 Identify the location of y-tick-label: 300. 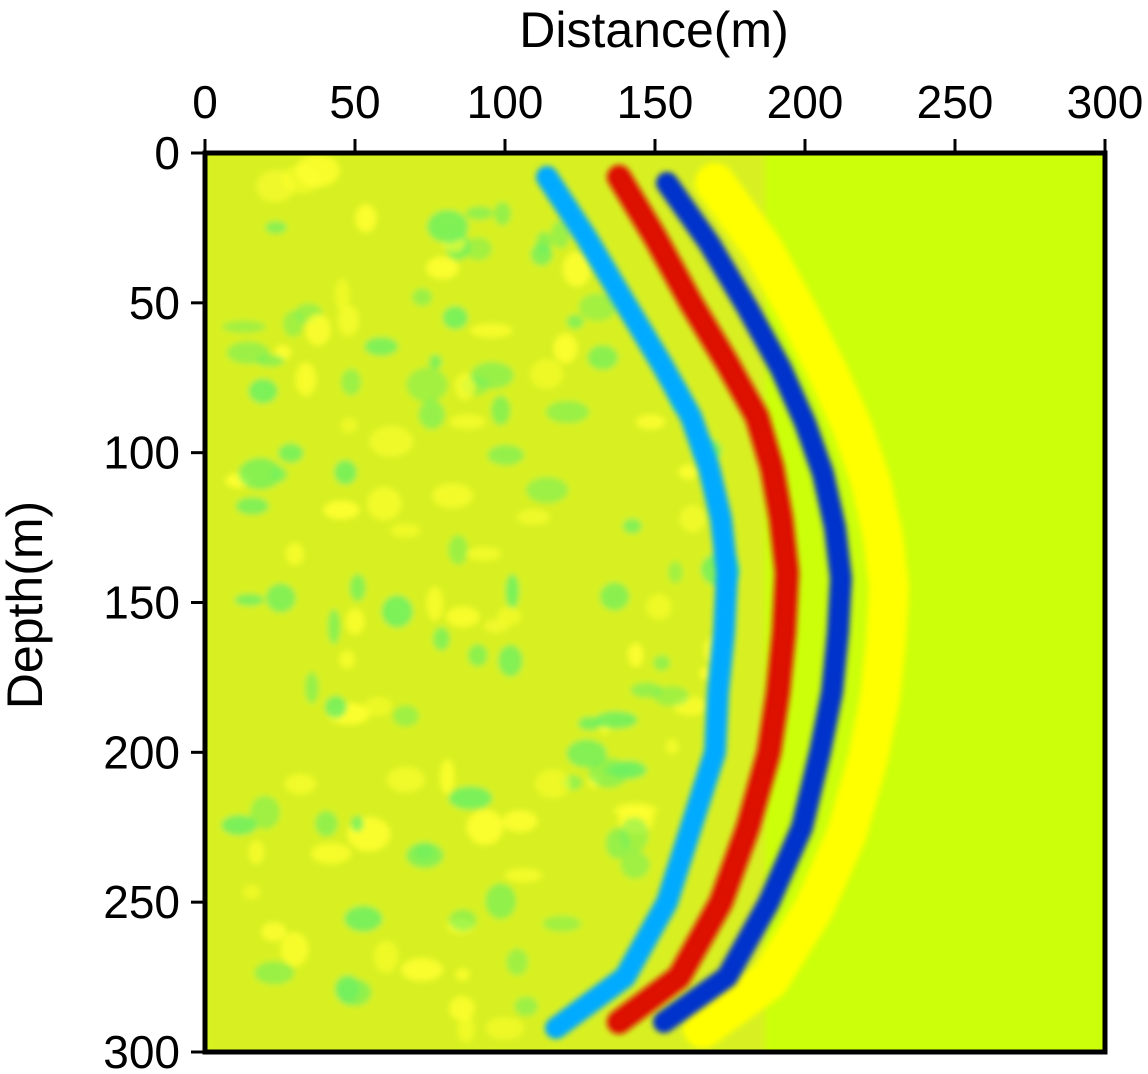
(141, 1050).